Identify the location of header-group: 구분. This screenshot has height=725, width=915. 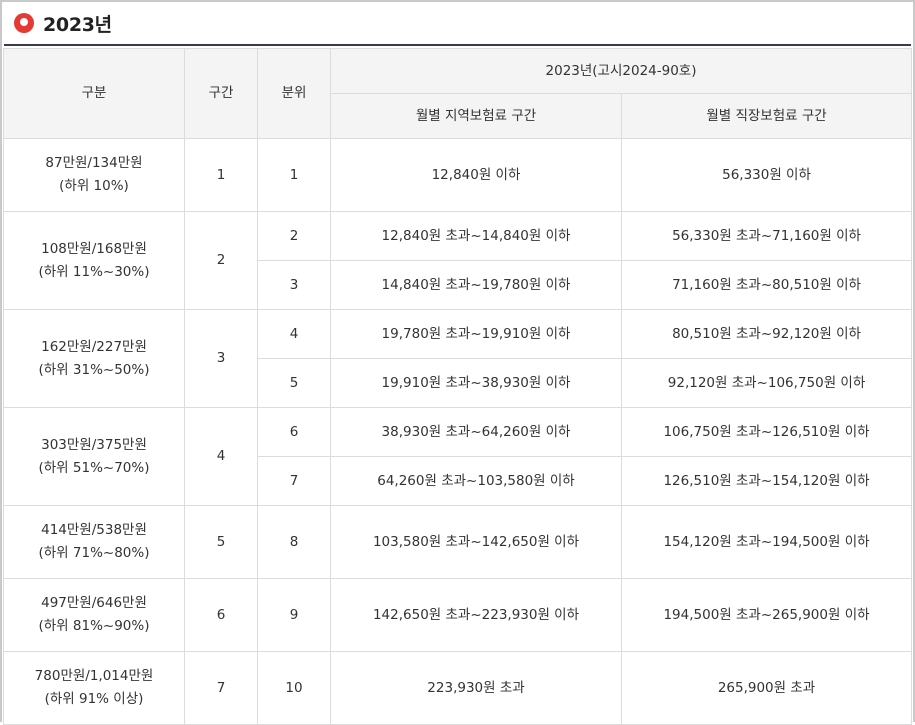
(94, 93).